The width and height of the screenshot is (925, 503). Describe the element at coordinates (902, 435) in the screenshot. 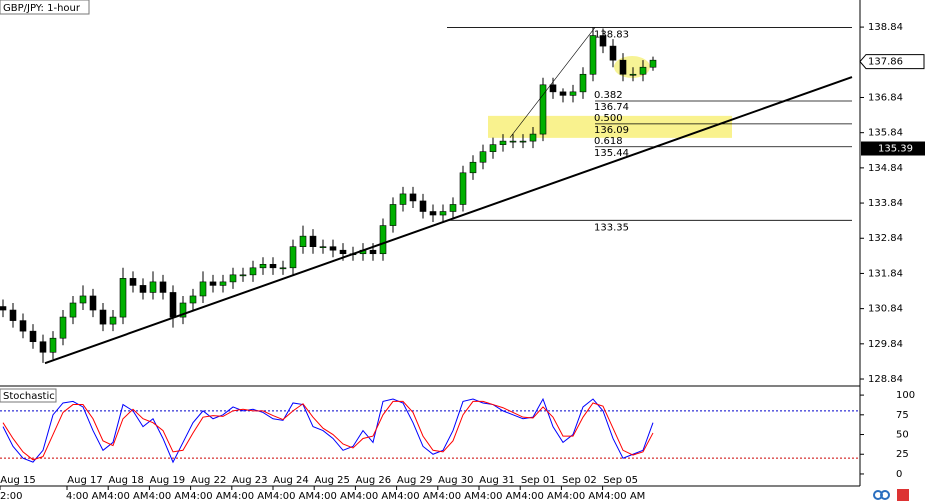

I see `y-tick-label: 50` at that location.